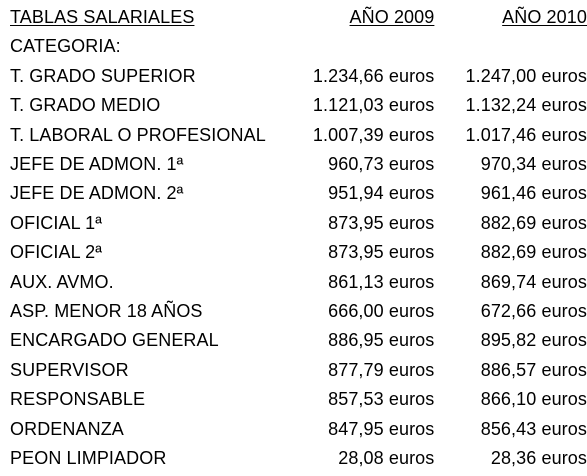 The width and height of the screenshot is (587, 476). What do you see at coordinates (381, 193) in the screenshot?
I see `salary-2009-cell: 951,94 euros` at bounding box center [381, 193].